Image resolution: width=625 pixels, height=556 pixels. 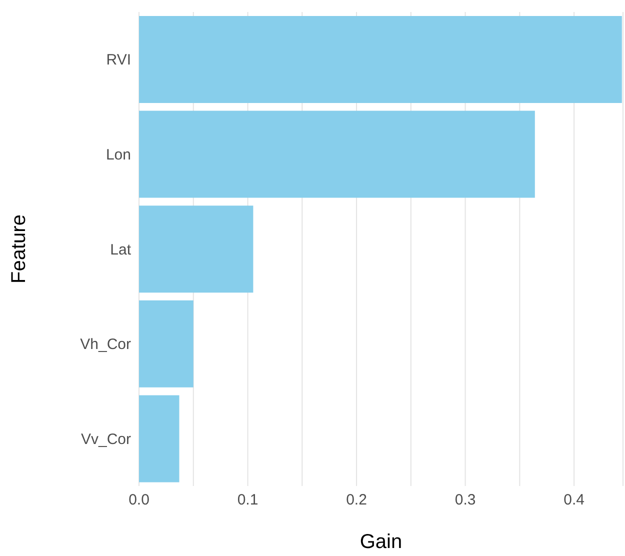 What do you see at coordinates (574, 500) in the screenshot?
I see `x-tick-label: 0.4` at bounding box center [574, 500].